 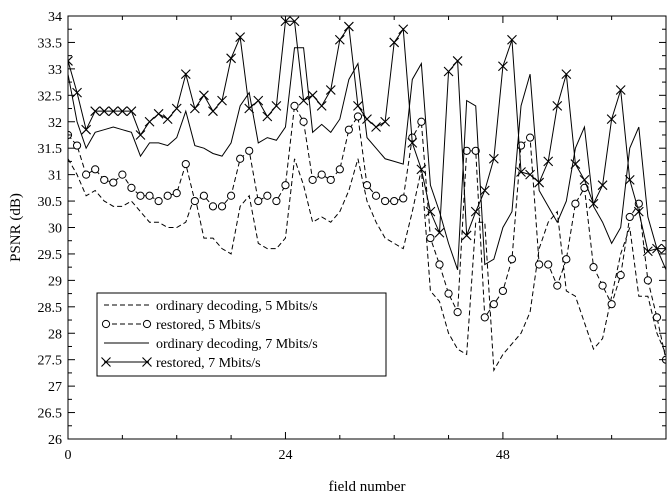 What do you see at coordinates (55, 17) in the screenshot?
I see `y-tick-label: 34` at bounding box center [55, 17].